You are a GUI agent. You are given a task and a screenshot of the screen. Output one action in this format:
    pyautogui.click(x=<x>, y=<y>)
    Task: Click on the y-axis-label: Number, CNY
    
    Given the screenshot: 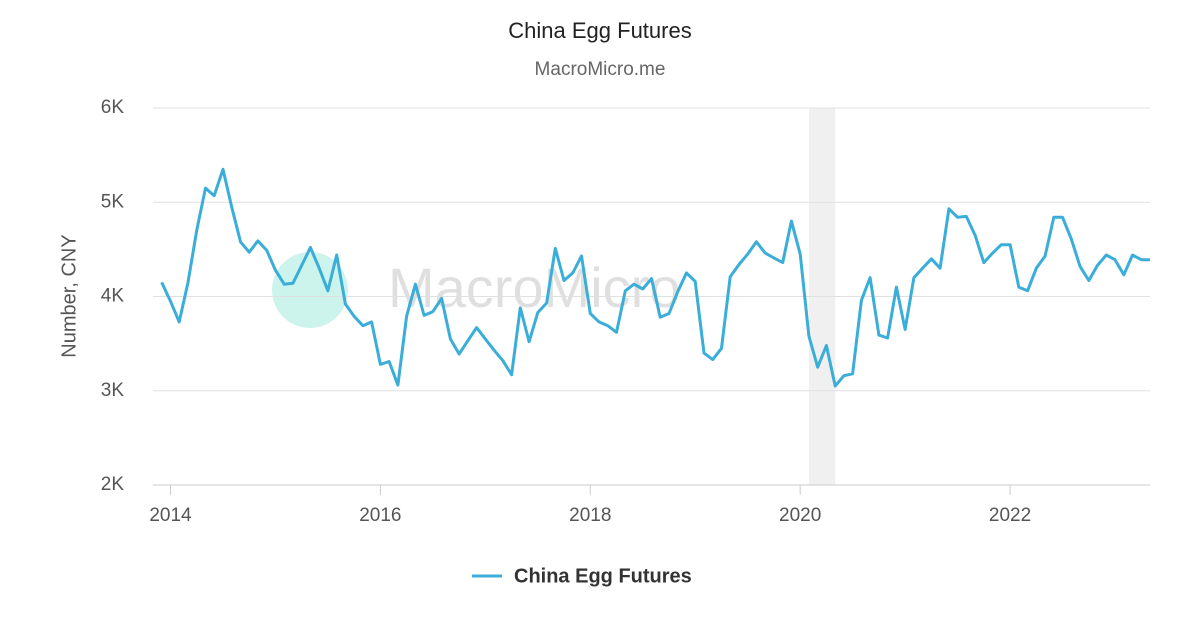 What is the action you would take?
    pyautogui.click(x=69, y=295)
    